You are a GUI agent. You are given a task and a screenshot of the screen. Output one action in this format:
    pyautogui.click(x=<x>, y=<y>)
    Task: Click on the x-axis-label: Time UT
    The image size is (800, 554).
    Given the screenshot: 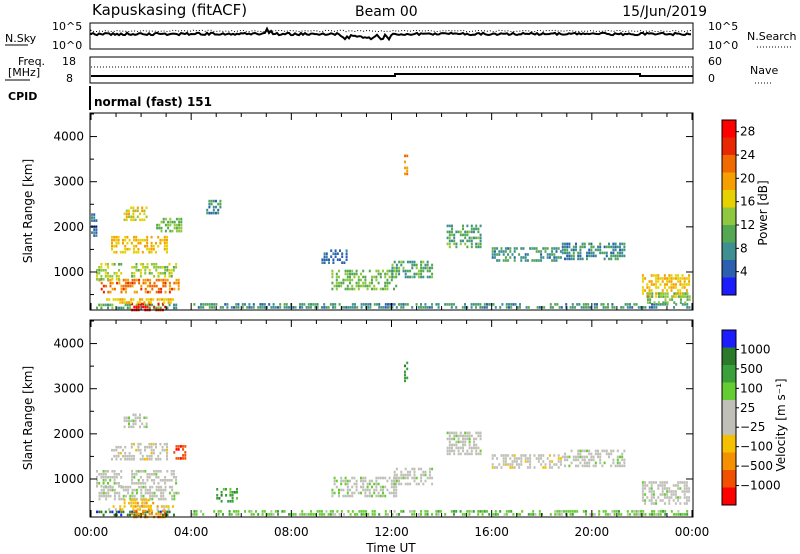 What is the action you would take?
    pyautogui.click(x=390, y=547)
    